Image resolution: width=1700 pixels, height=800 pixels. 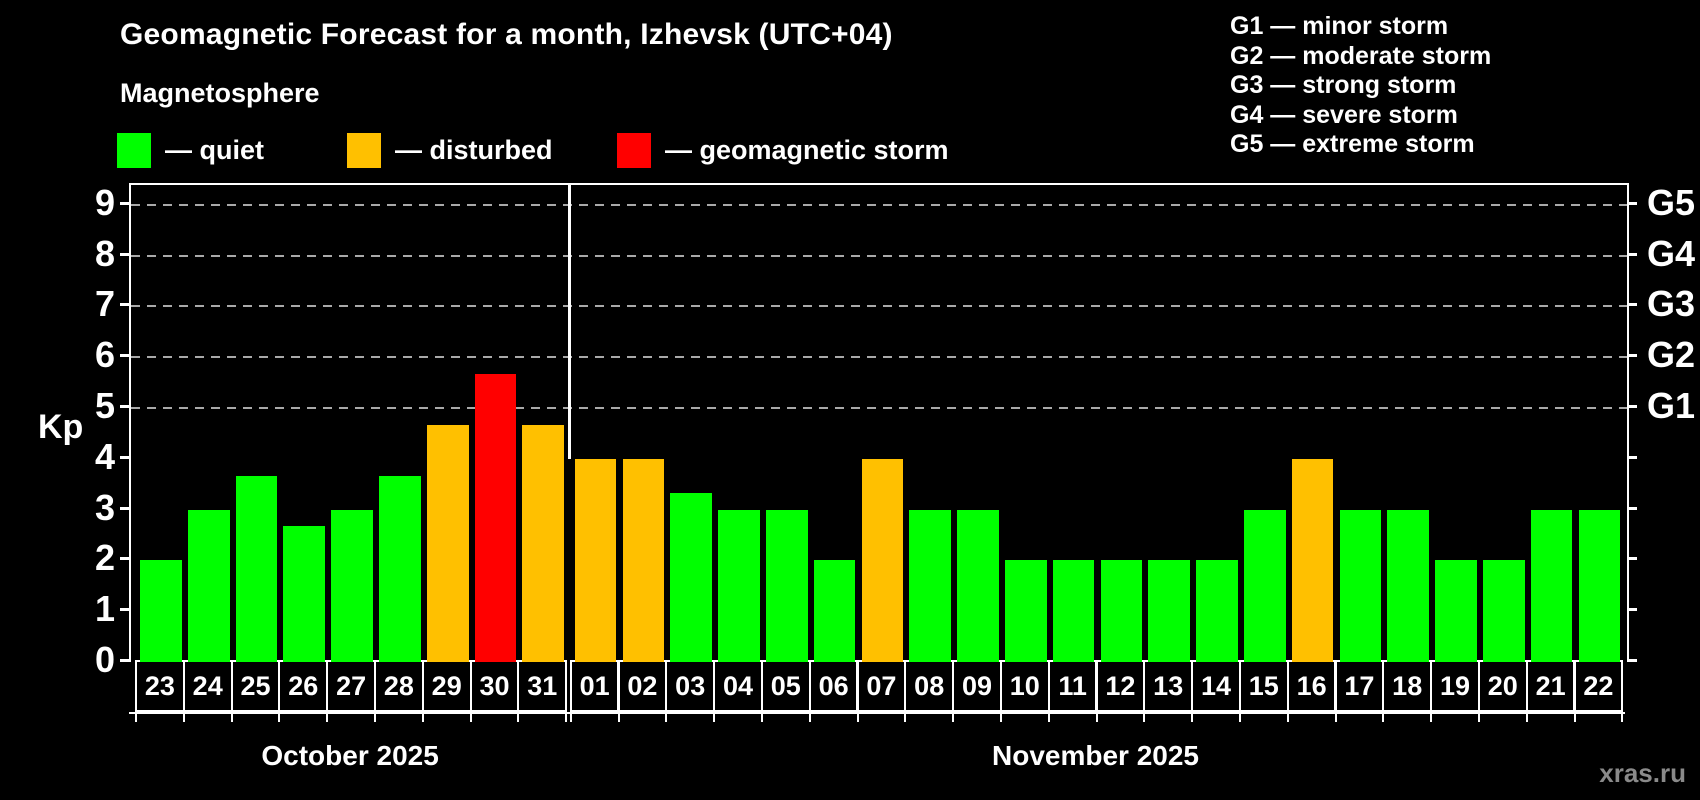 I want to click on g-legend-line-4: G4 — severe storm, so click(x=1344, y=114).